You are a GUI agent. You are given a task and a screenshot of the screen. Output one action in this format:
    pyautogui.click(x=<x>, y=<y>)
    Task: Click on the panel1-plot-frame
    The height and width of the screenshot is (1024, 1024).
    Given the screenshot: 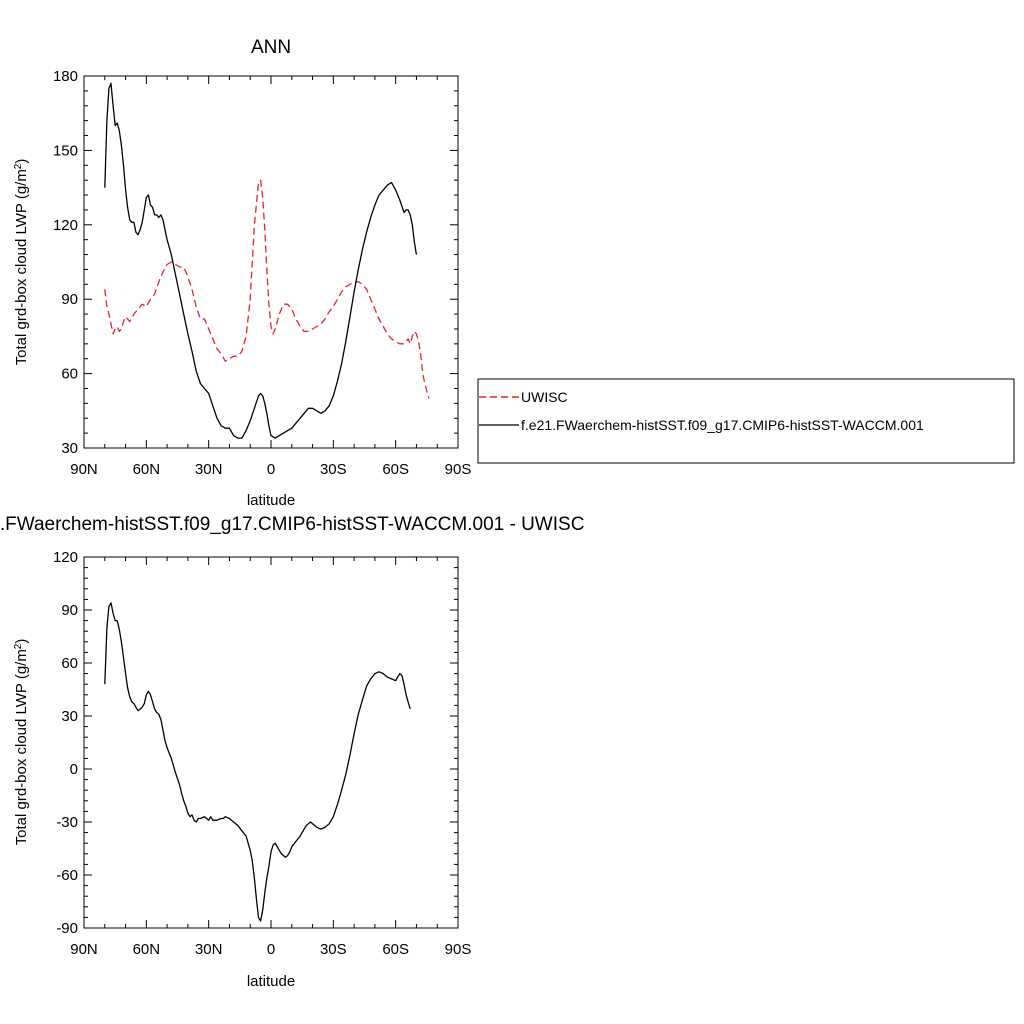 What is the action you would take?
    pyautogui.click(x=271, y=262)
    